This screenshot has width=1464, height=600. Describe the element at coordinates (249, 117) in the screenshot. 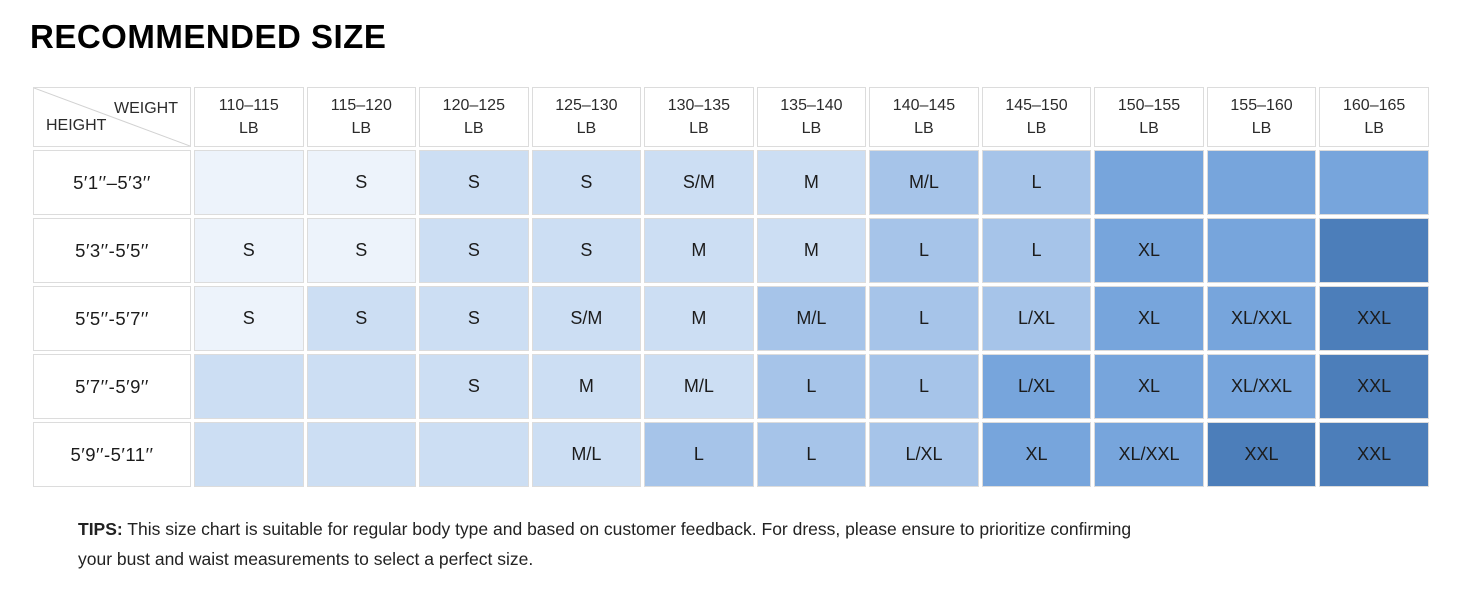

I see `weight-header-cell: 110–115 LB` at that location.